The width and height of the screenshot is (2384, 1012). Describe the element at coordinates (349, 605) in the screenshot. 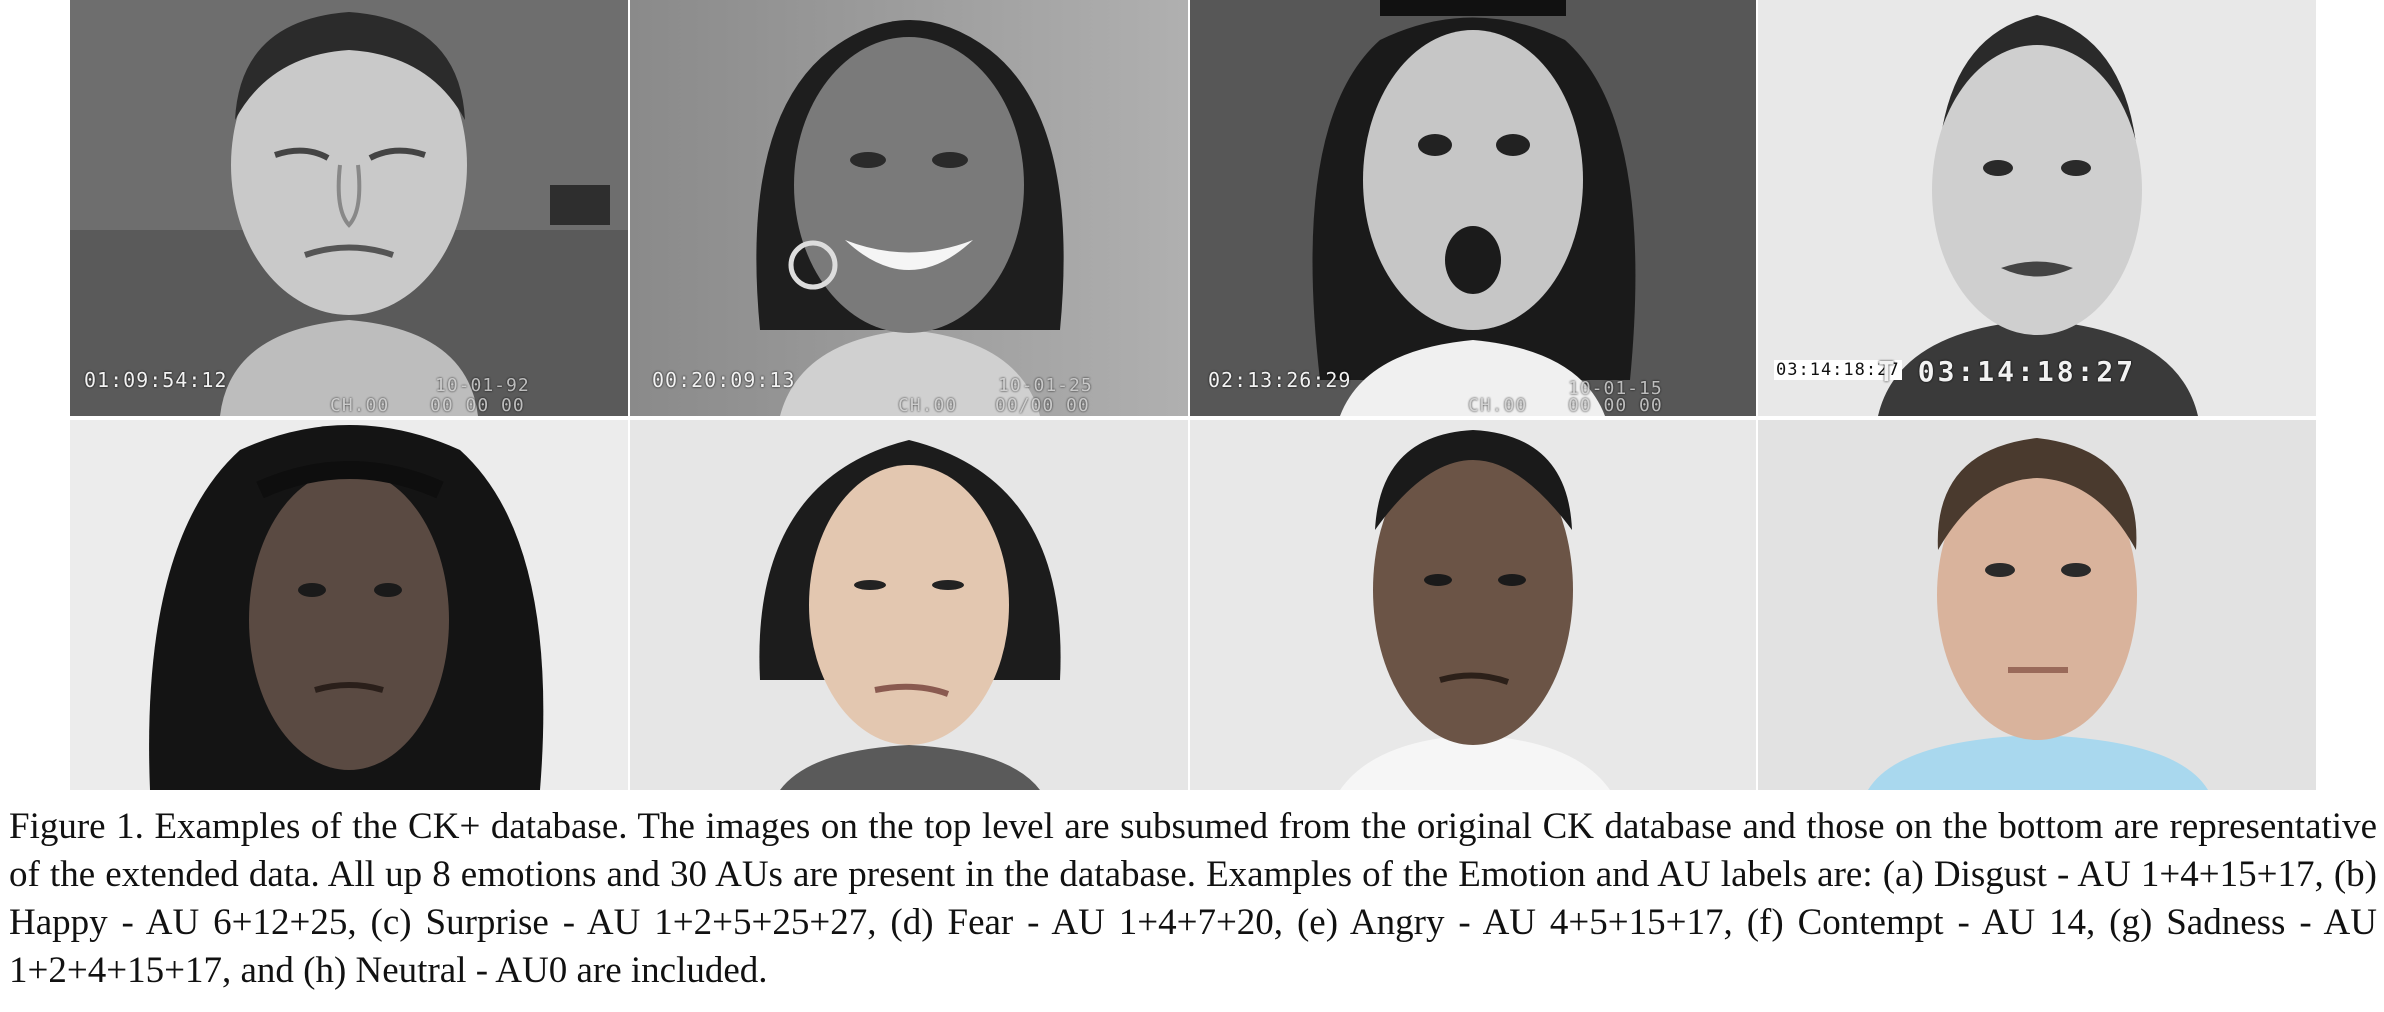

I see `face-photo-e` at that location.